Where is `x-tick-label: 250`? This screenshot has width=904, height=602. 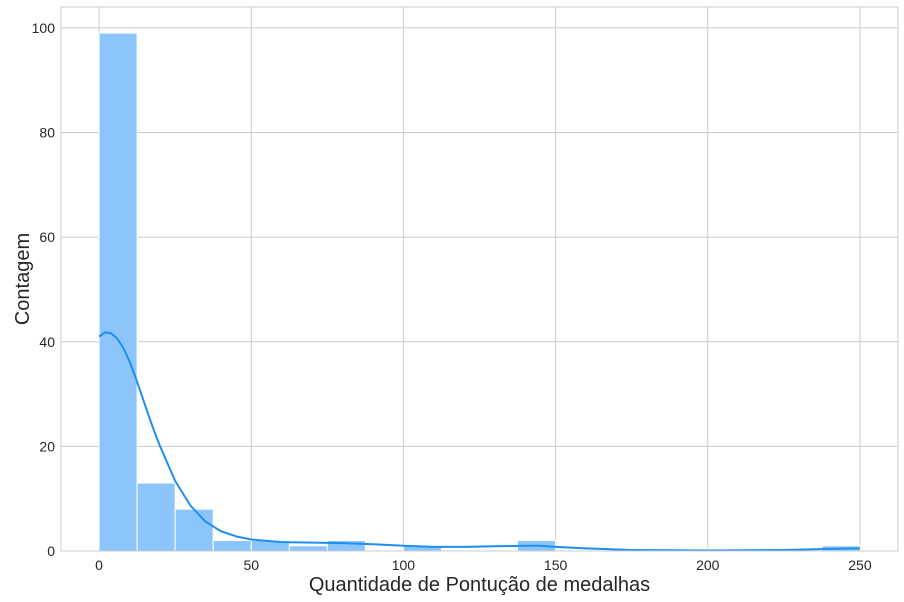
x-tick-label: 250 is located at coordinates (860, 565).